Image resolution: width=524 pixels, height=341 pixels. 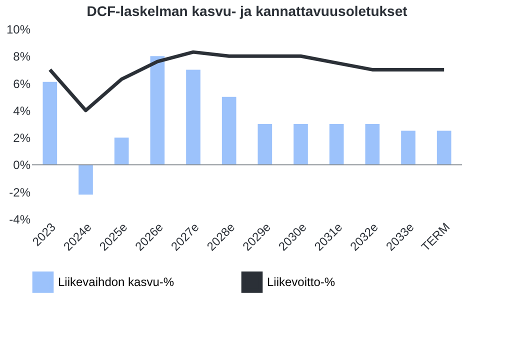 What do you see at coordinates (22, 57) in the screenshot?
I see `y-tick-label: 8%` at bounding box center [22, 57].